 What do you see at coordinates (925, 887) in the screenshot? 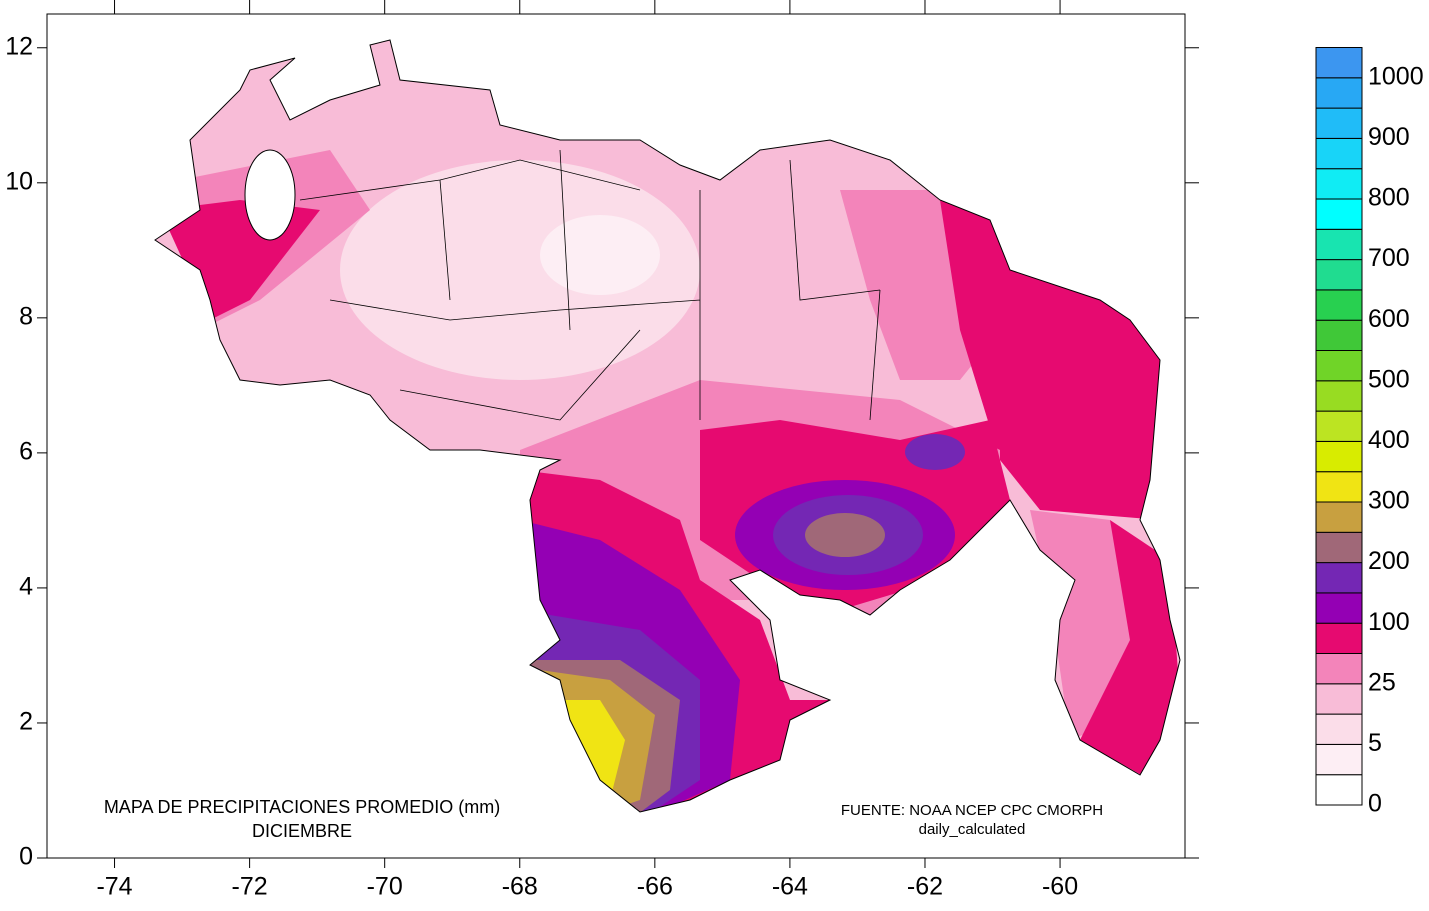
I see `x-tick-label: -62` at bounding box center [925, 887].